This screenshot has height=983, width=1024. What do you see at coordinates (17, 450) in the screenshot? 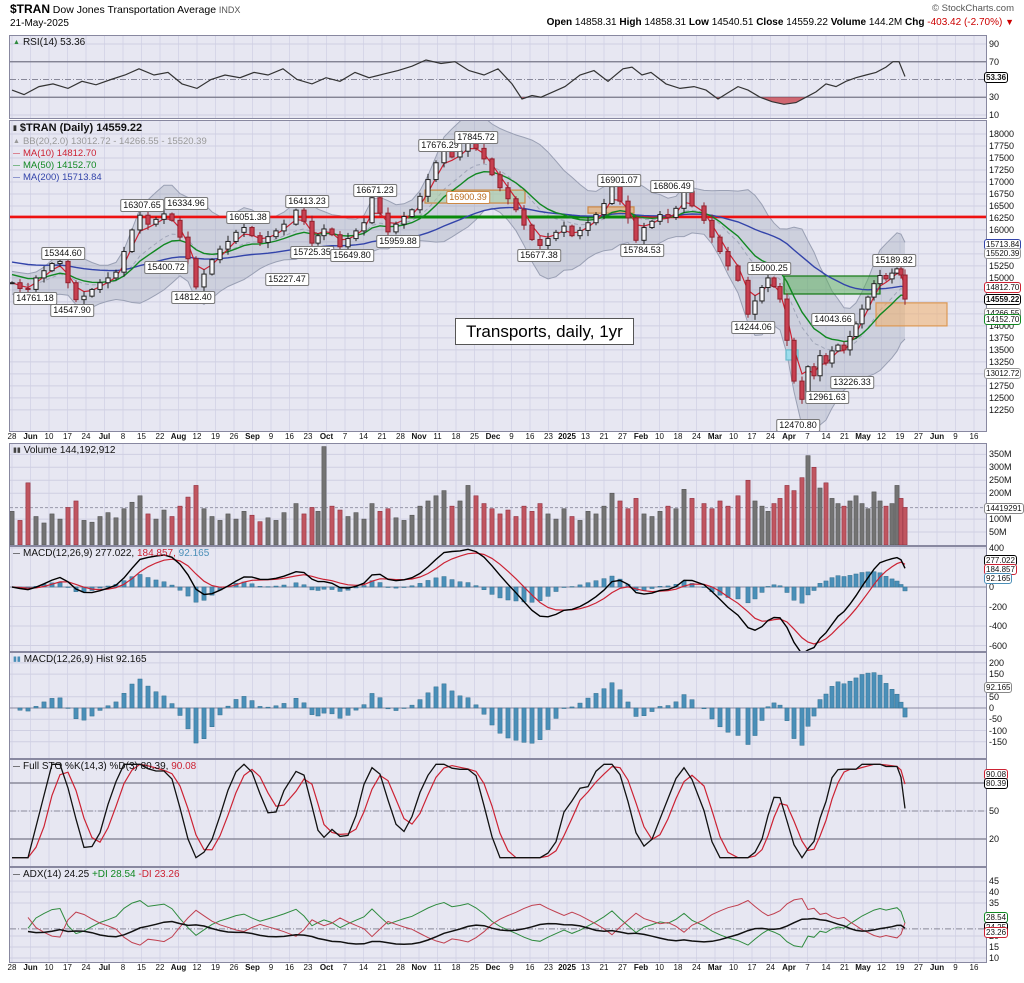
I see `bars-icon: ▮▮` at bounding box center [17, 450].